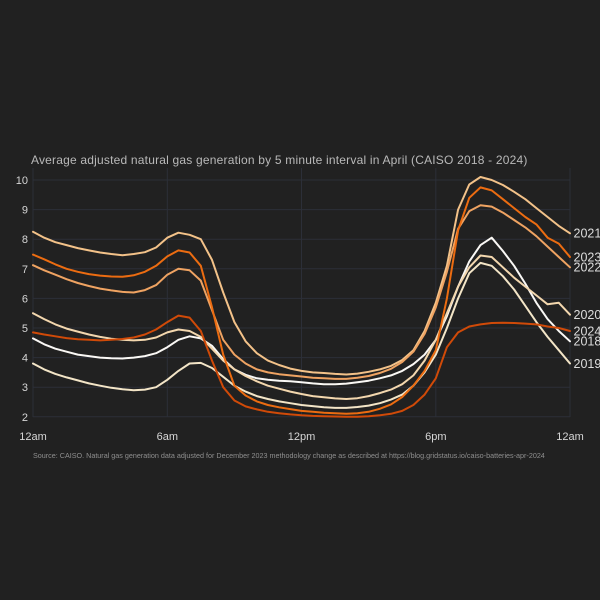  Describe the element at coordinates (435, 437) in the screenshot. I see `x-tick-label: 6pm` at that location.